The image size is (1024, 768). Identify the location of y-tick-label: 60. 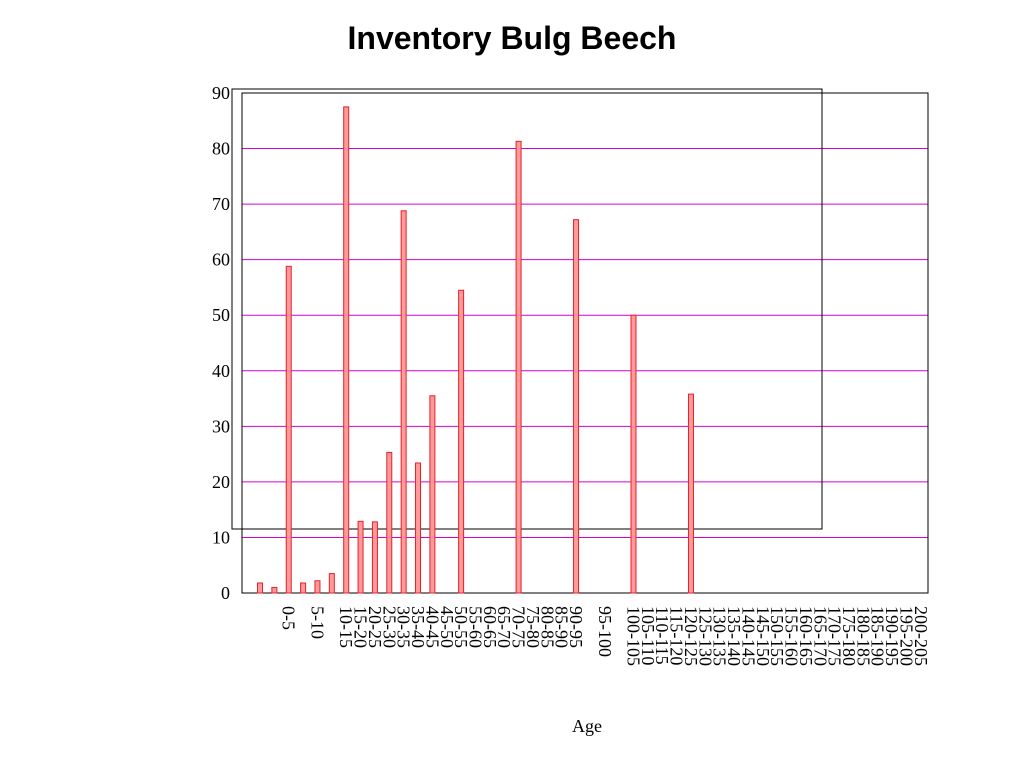
(221, 260).